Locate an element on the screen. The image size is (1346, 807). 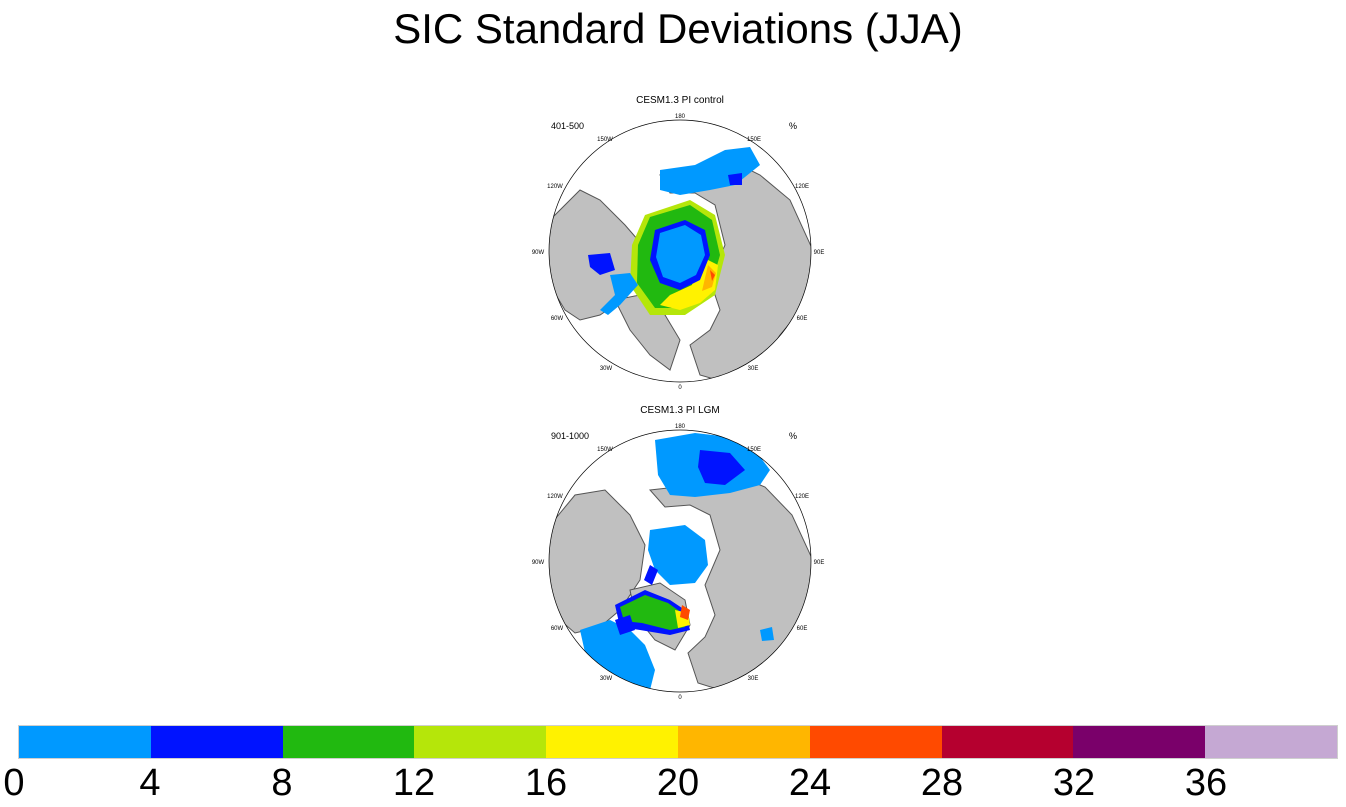
colorbar-tick-label: 32 is located at coordinates (1074, 783).